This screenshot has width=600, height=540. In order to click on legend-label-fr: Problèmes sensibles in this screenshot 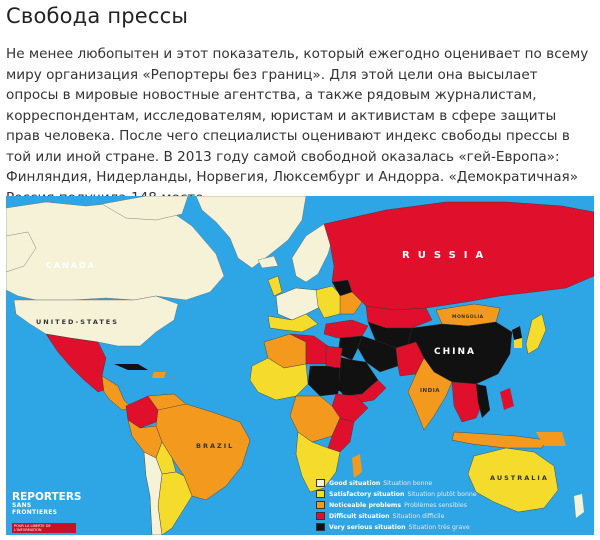, I will do `click(435, 505)`.